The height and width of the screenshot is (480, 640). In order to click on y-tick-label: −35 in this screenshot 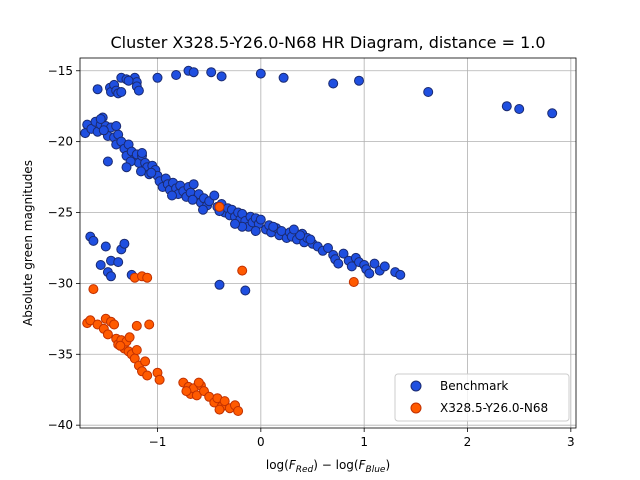, I will do `click(60, 354)`.